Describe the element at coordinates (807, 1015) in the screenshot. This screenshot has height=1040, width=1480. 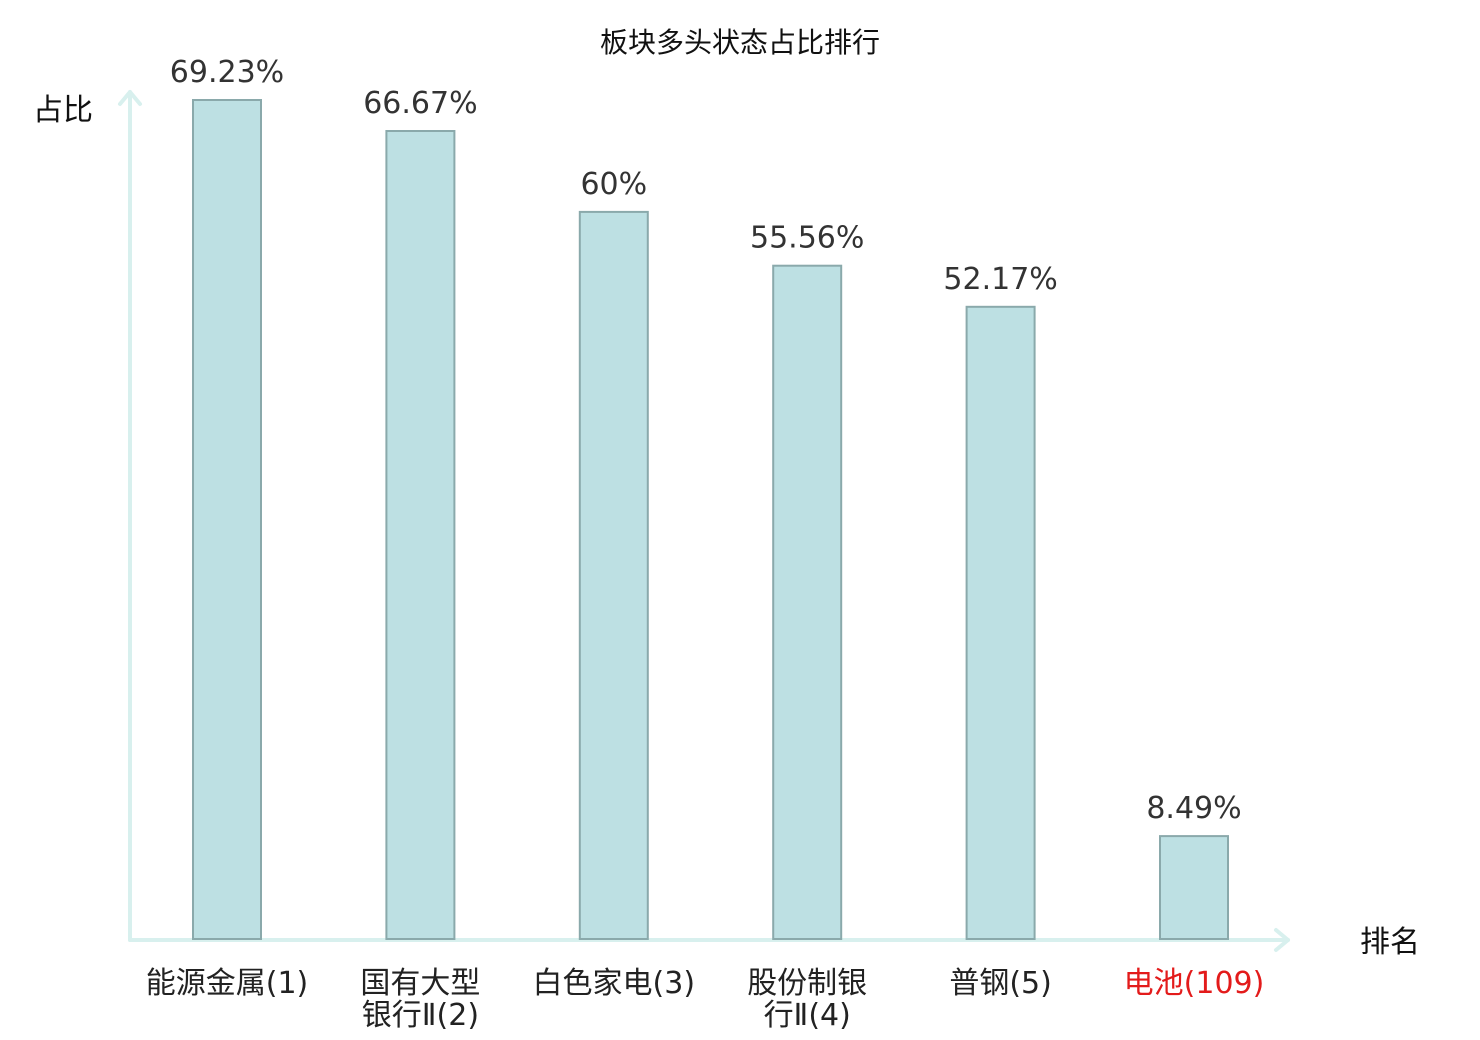
I see `category-label-4-line-2: 行Ⅱ(4)` at that location.